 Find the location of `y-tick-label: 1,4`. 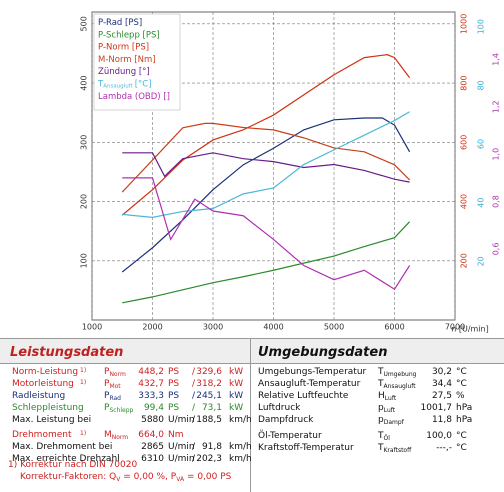

y-tick-label: 1,4 is located at coordinates (496, 59).